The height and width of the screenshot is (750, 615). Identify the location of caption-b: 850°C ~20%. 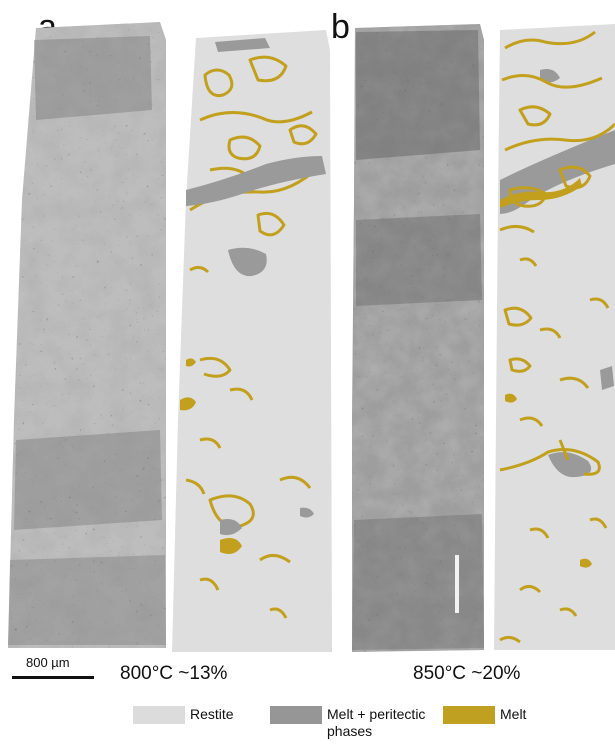
(467, 673).